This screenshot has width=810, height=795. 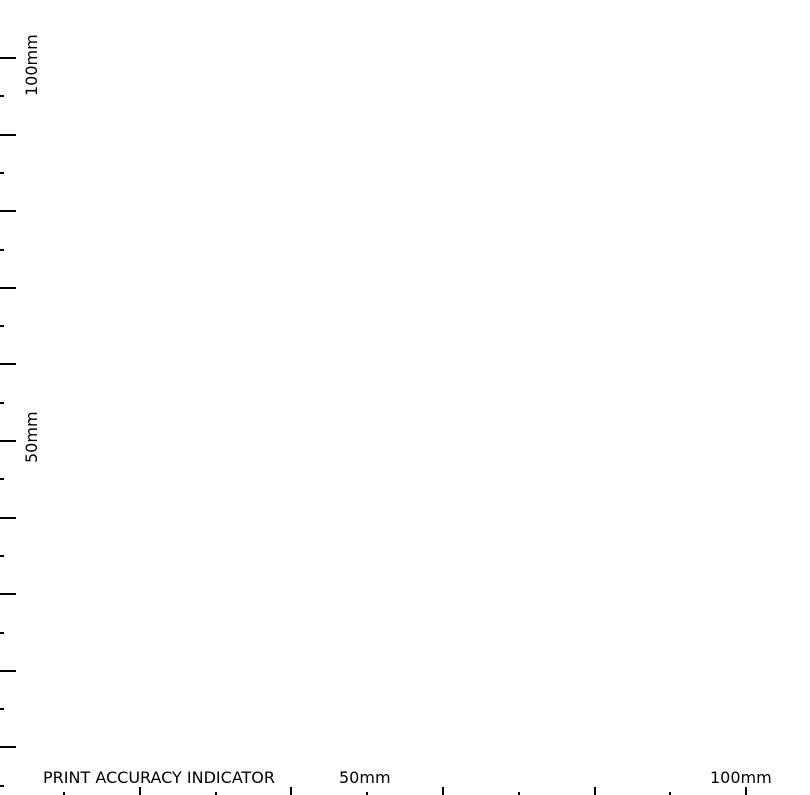 I want to click on horizontal-label-50mm: 50mm, so click(x=365, y=777).